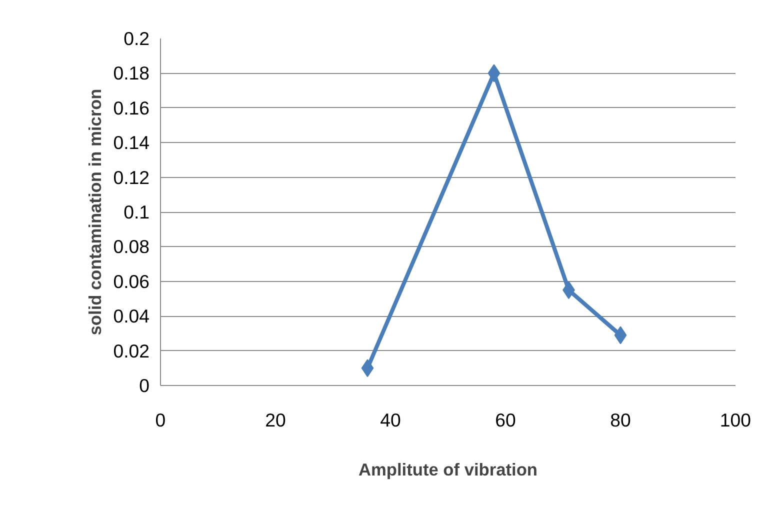 This screenshot has width=770, height=518. I want to click on x-tick-label: 60, so click(505, 420).